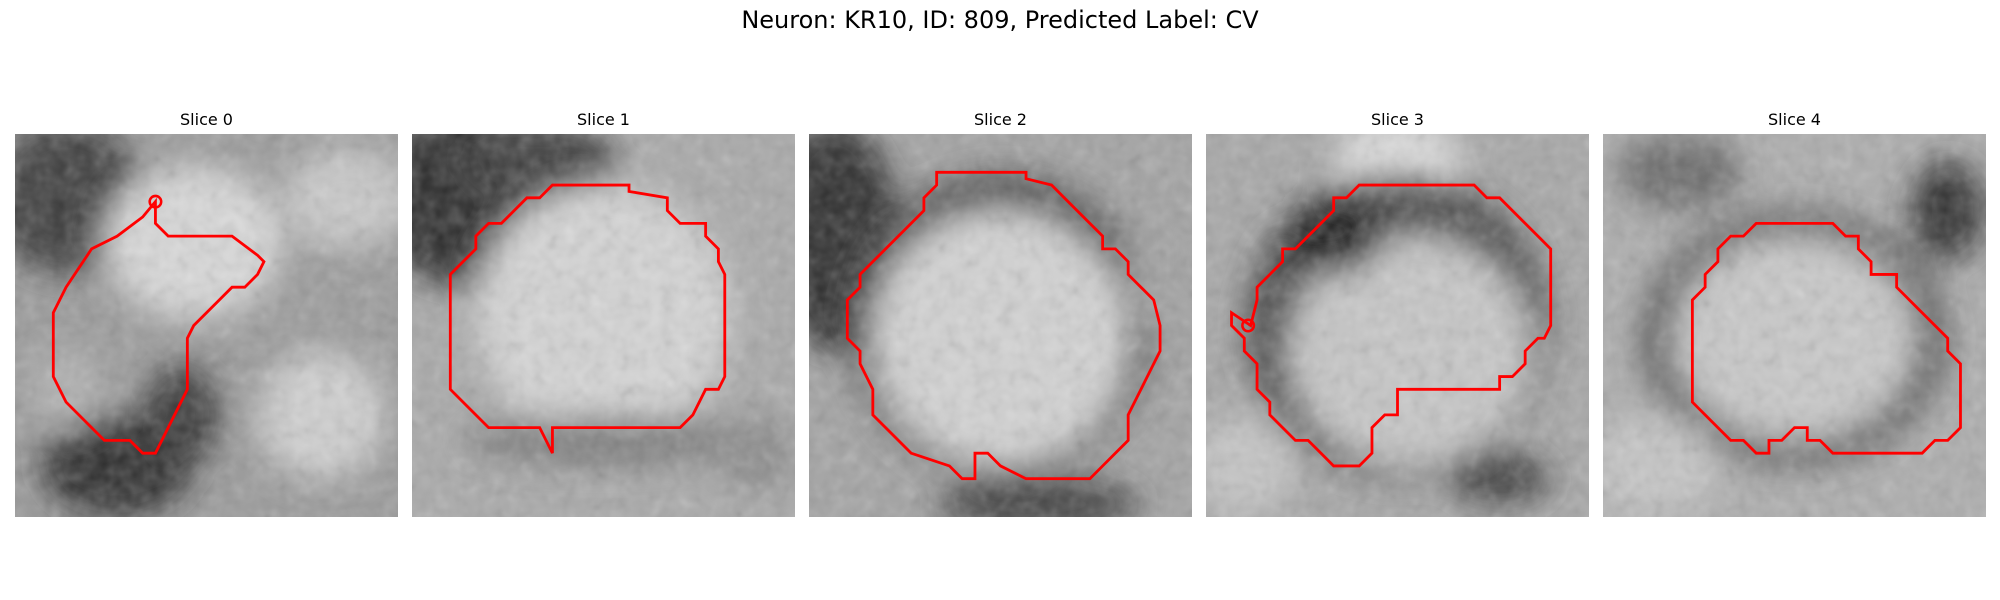 The image size is (2000, 600). I want to click on slice-panel-0: Slice 0, so click(206, 312).